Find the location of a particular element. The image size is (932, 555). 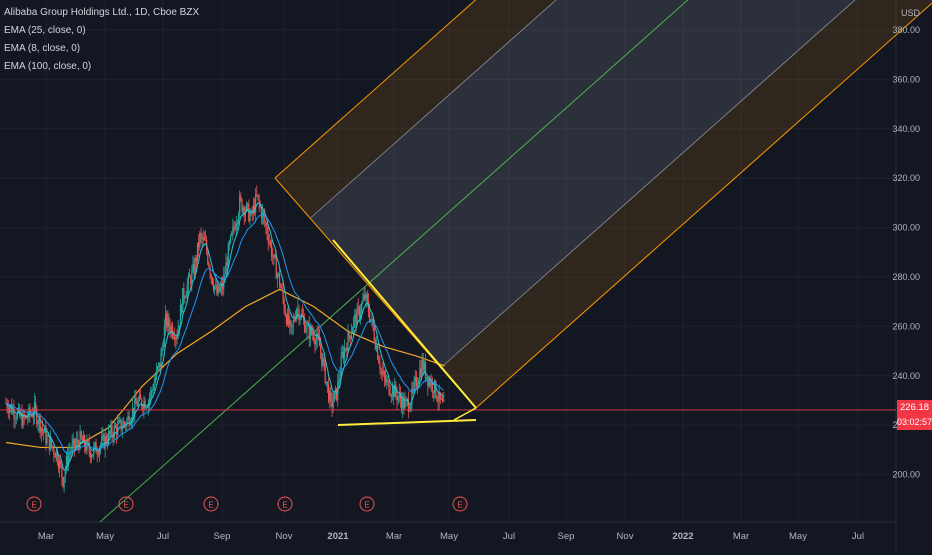

earnings-label: E is located at coordinates (210, 505).